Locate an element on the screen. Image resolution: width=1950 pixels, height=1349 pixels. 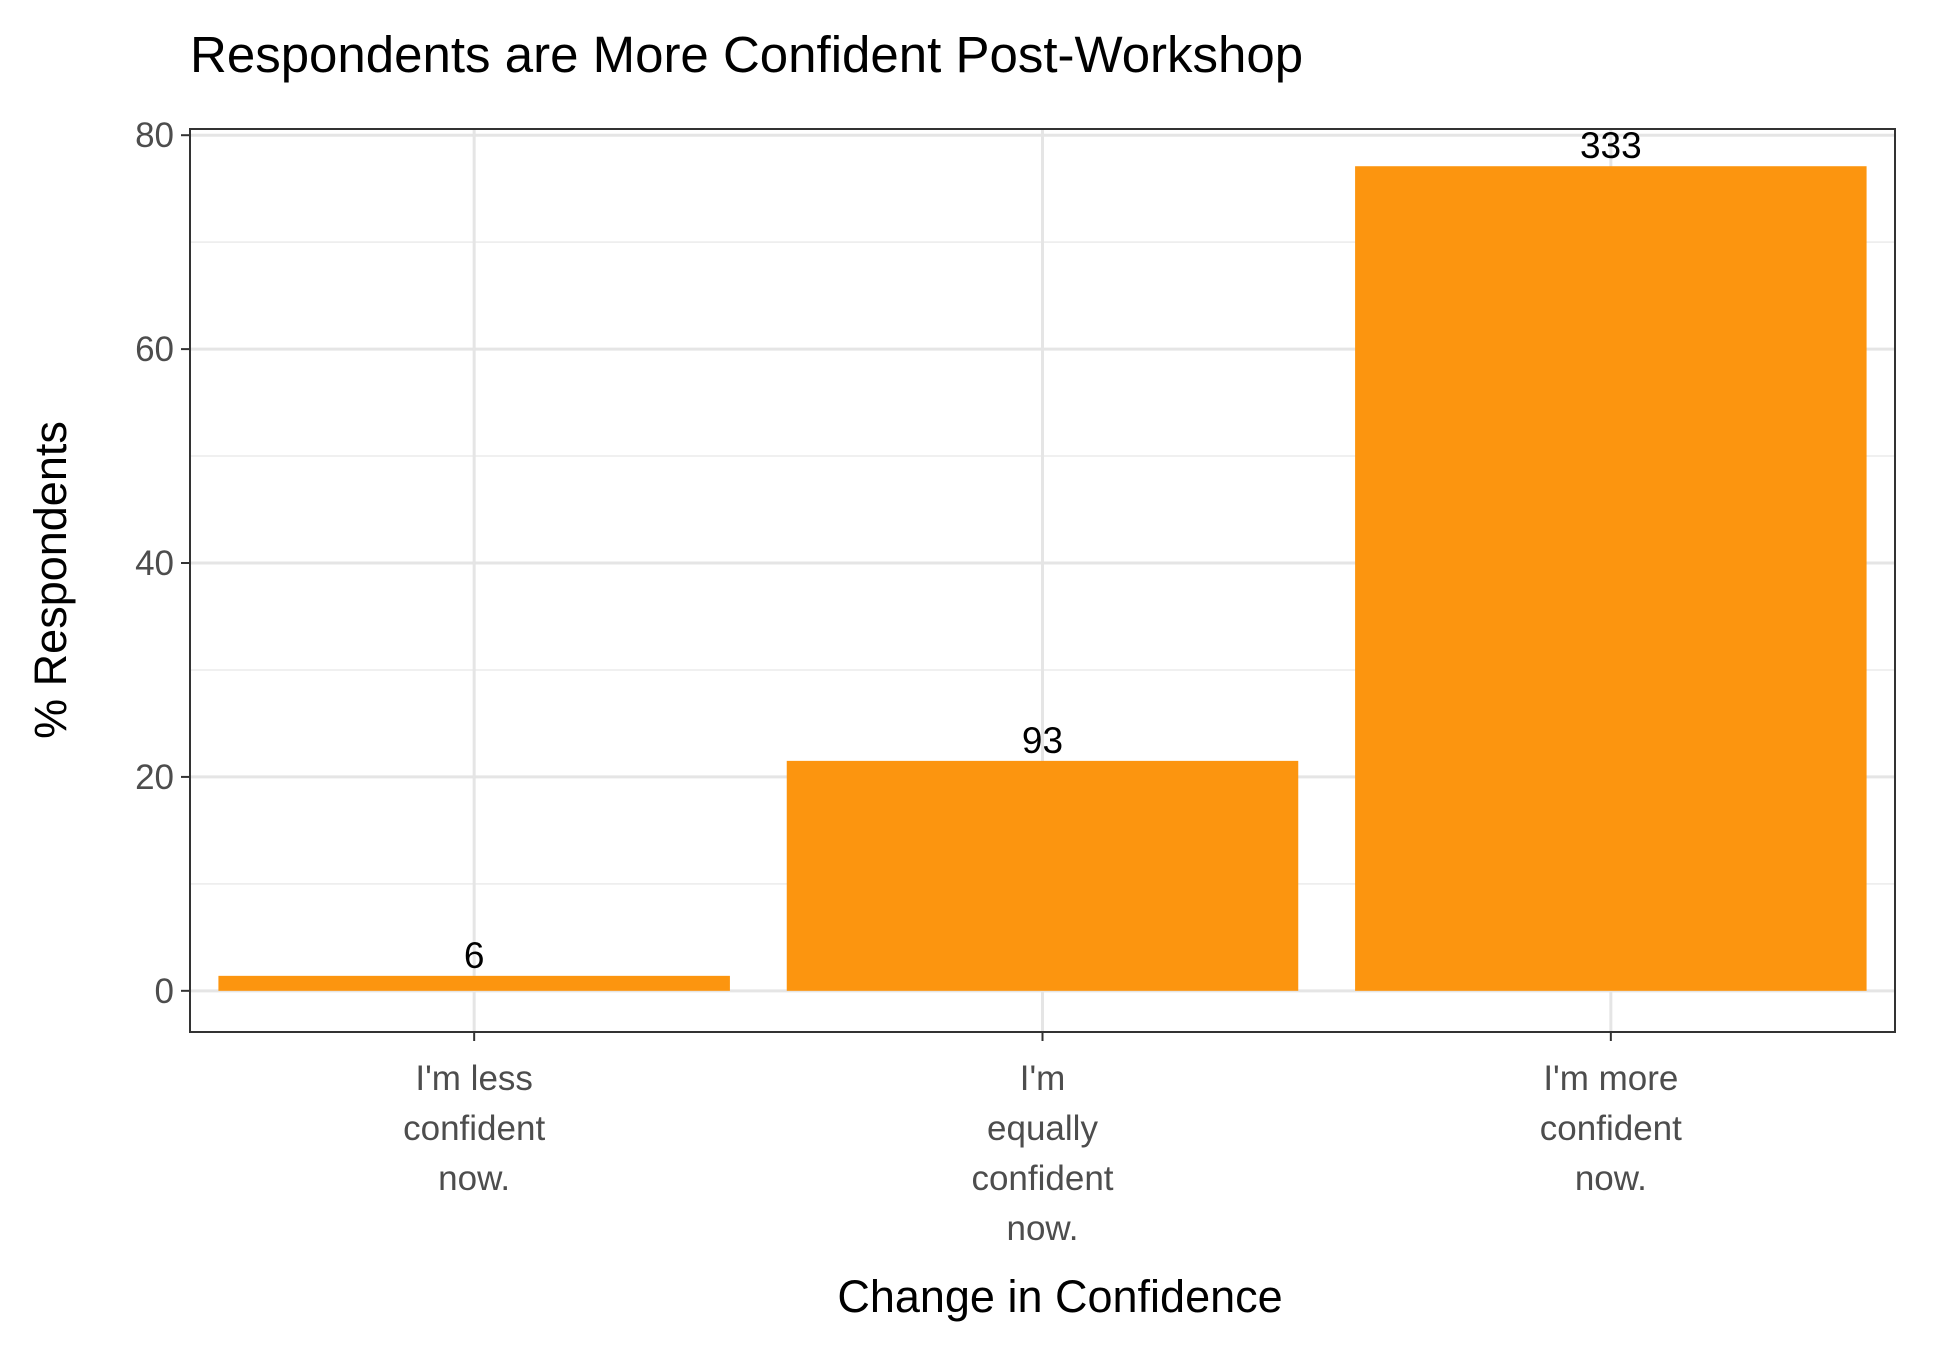
x-axis-title: Change in Confidence is located at coordinates (1059, 1296).